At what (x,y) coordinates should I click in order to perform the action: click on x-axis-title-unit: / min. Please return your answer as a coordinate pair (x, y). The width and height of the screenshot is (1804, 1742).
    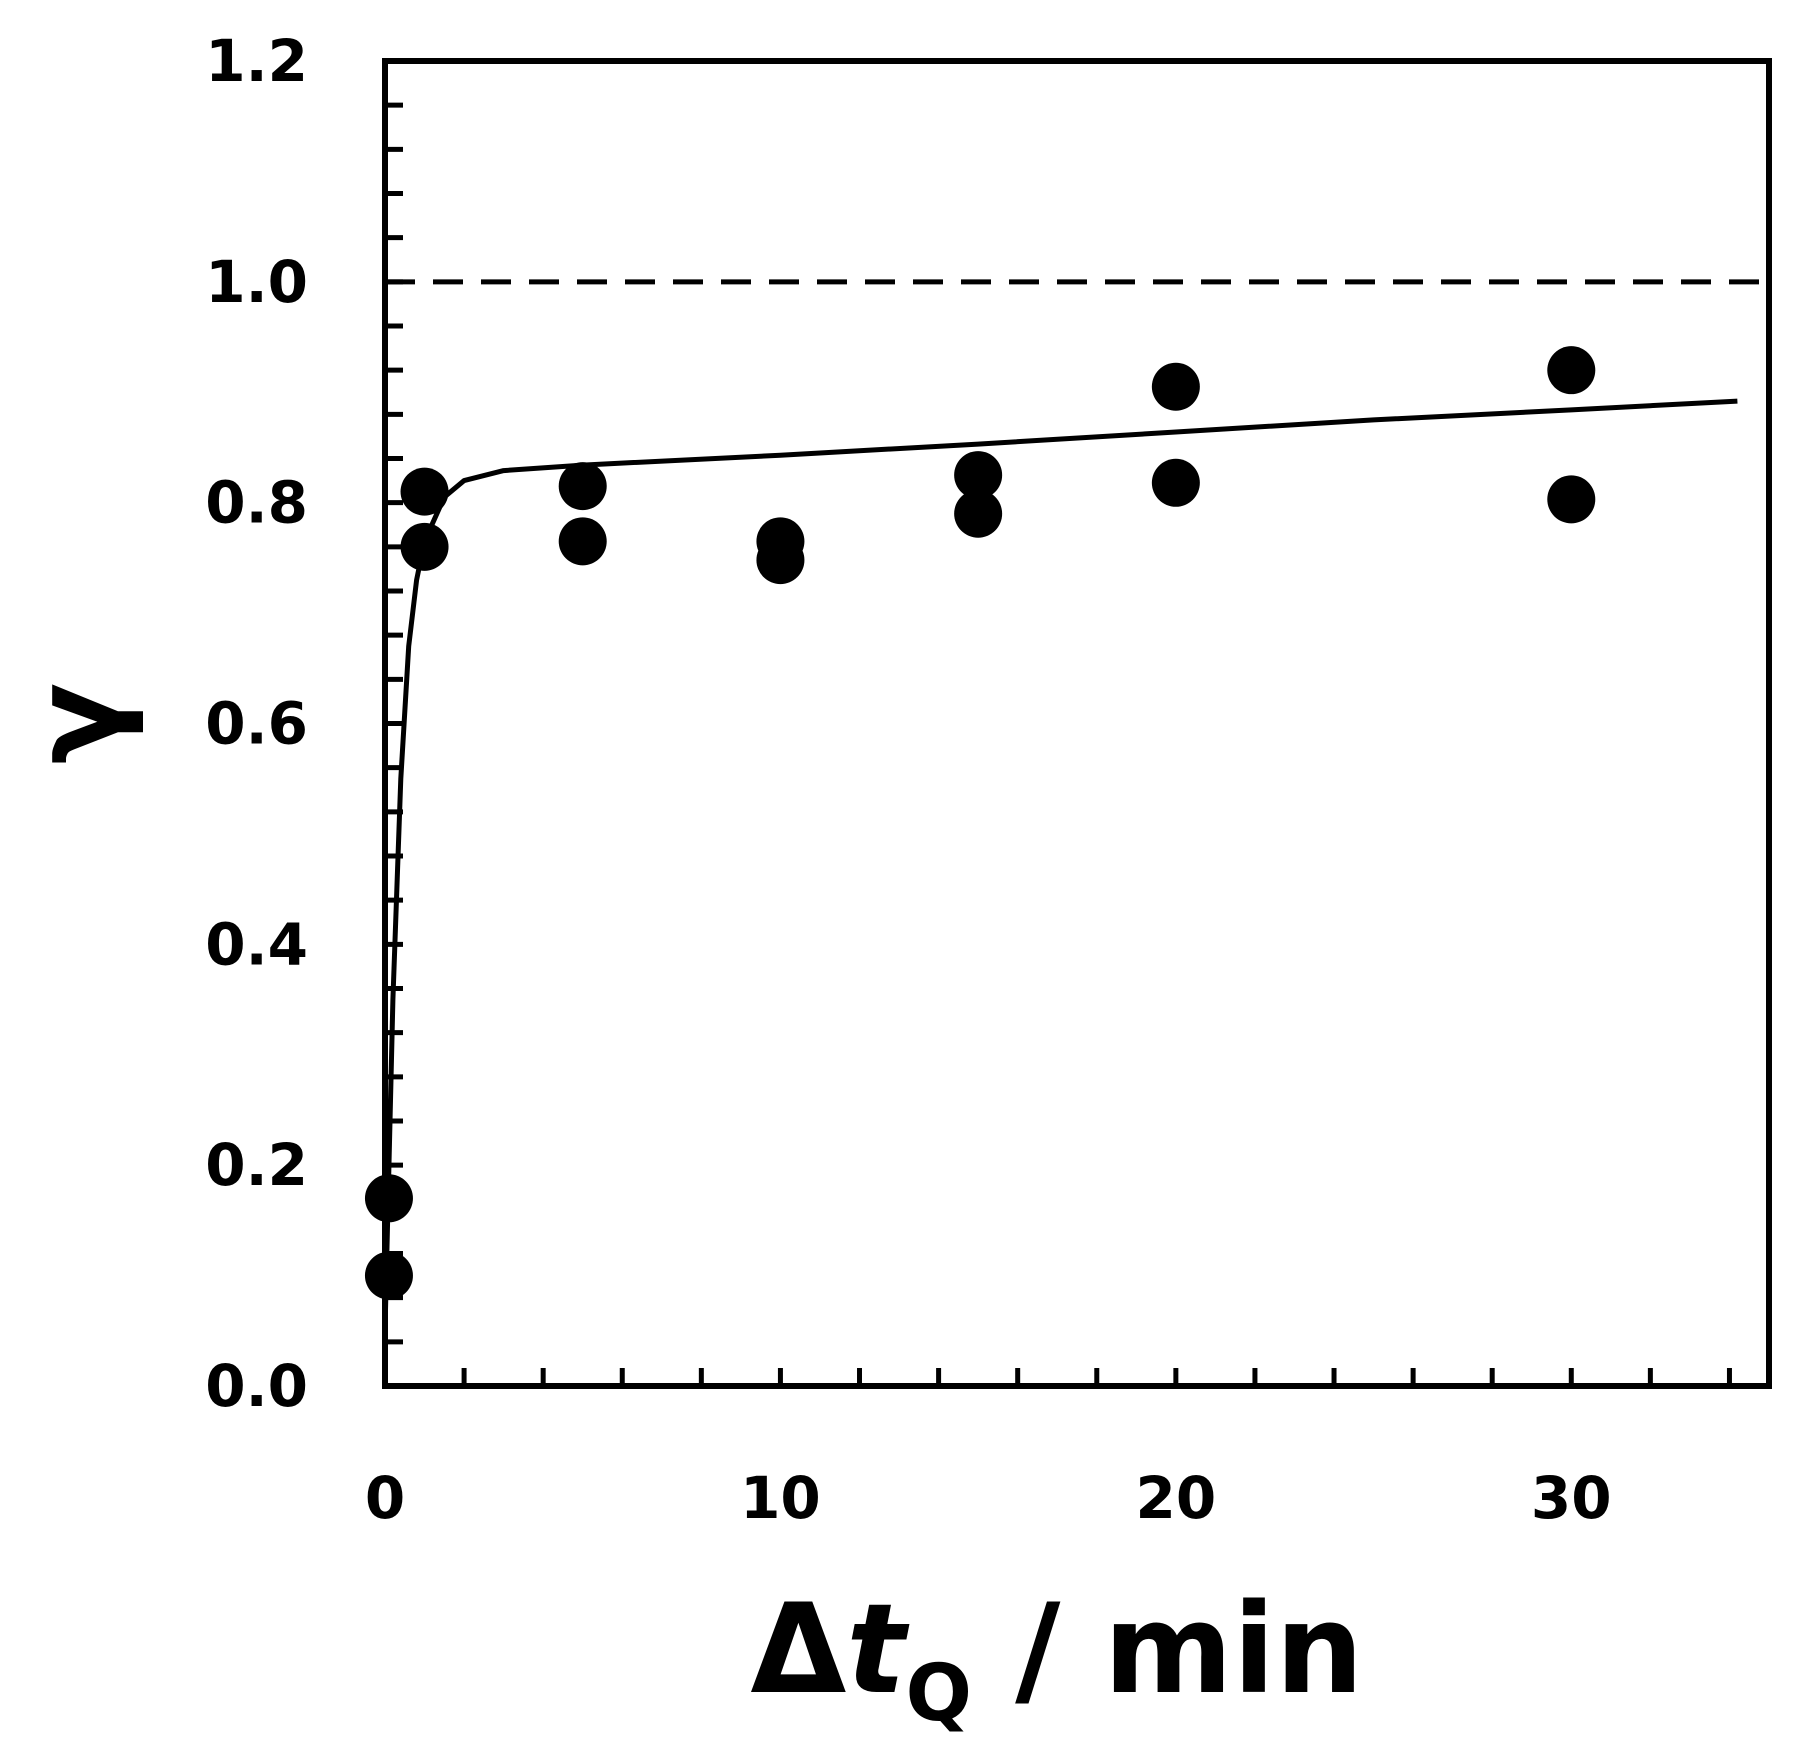
    Looking at the image, I should click on (1168, 1650).